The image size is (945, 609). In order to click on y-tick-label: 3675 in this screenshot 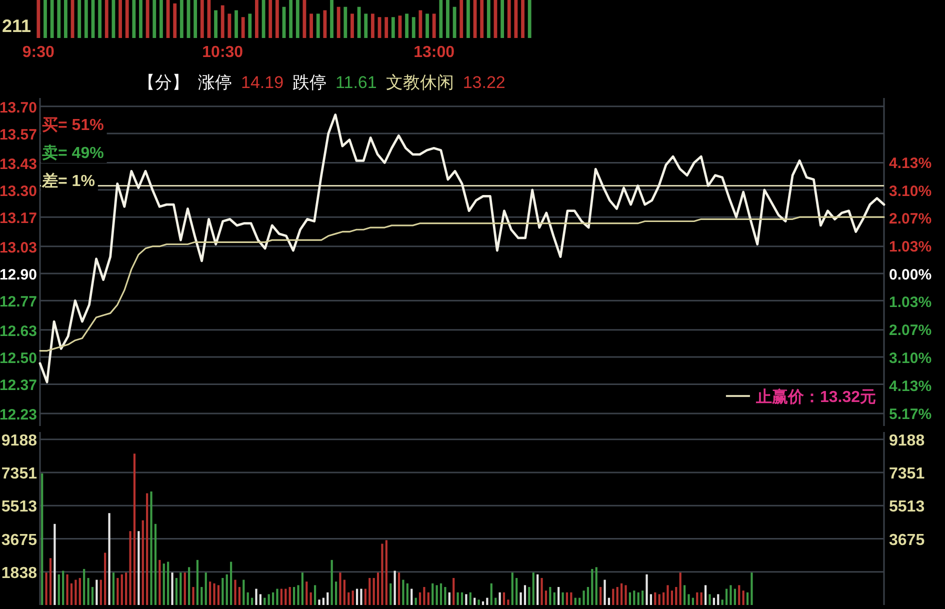, I will do `click(19, 540)`.